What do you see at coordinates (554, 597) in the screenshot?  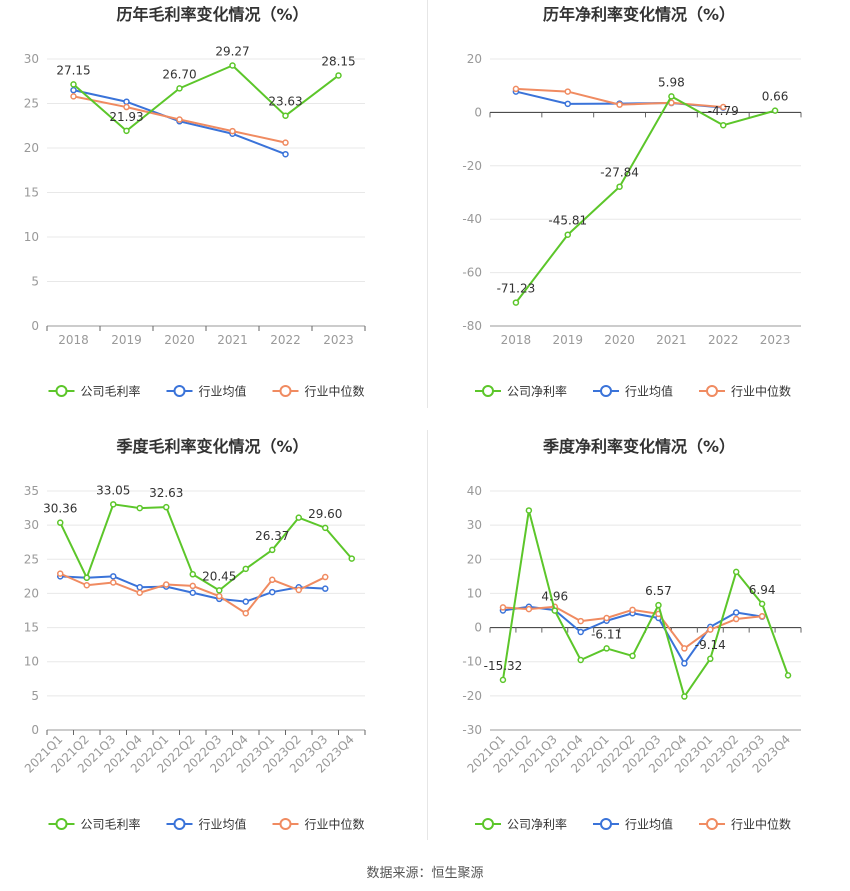 I see `data-label: 4.96` at bounding box center [554, 597].